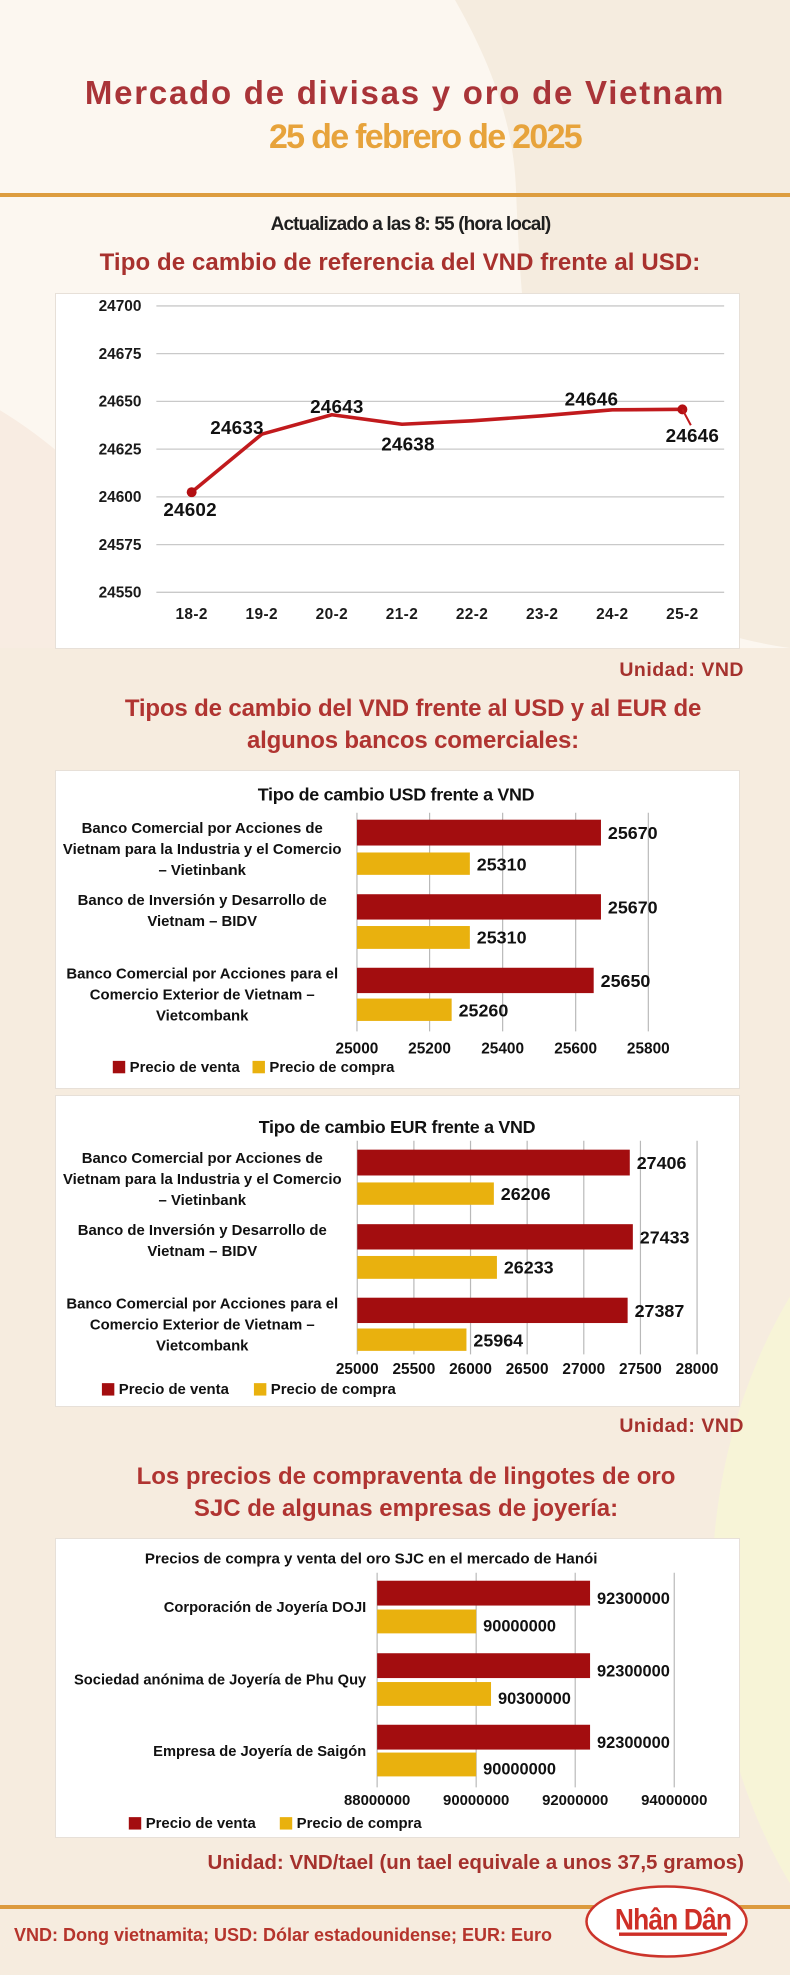  What do you see at coordinates (674, 1801) in the screenshot?
I see `svg-text: 94000000` at bounding box center [674, 1801].